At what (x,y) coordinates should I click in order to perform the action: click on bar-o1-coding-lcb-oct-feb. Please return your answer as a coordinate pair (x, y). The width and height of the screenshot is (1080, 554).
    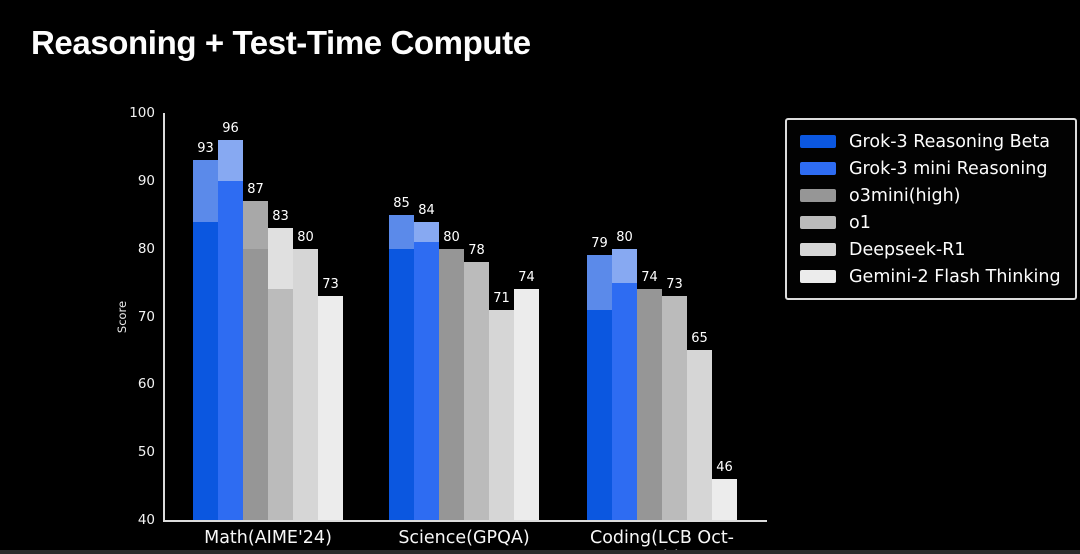
    Looking at the image, I should click on (674, 408).